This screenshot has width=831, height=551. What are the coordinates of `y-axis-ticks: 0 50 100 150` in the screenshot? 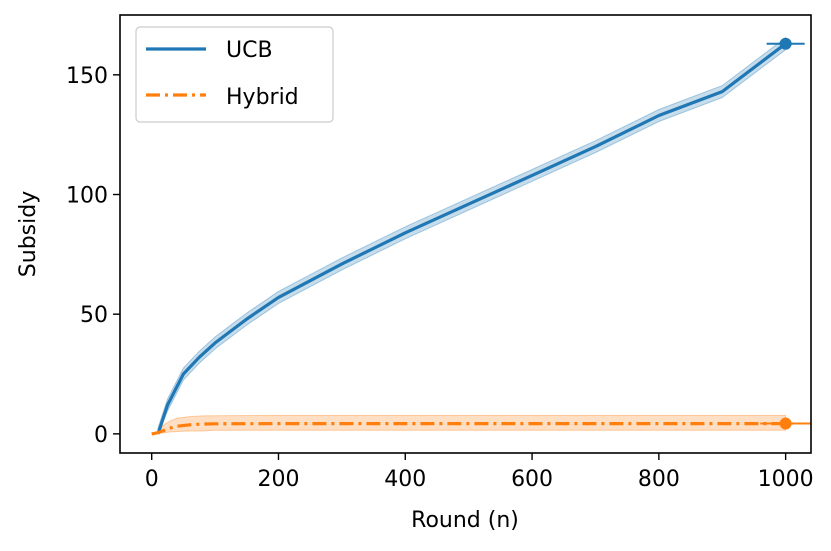 It's located at (93, 256).